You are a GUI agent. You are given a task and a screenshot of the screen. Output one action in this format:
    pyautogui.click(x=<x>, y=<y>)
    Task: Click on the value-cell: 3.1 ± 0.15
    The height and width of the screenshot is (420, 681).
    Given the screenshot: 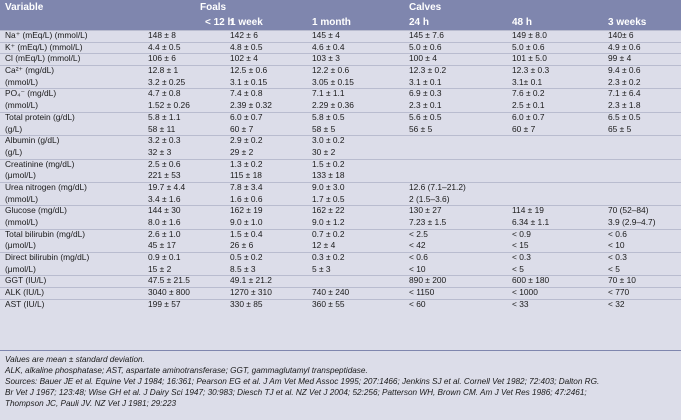 What is the action you would take?
    pyautogui.click(x=249, y=81)
    